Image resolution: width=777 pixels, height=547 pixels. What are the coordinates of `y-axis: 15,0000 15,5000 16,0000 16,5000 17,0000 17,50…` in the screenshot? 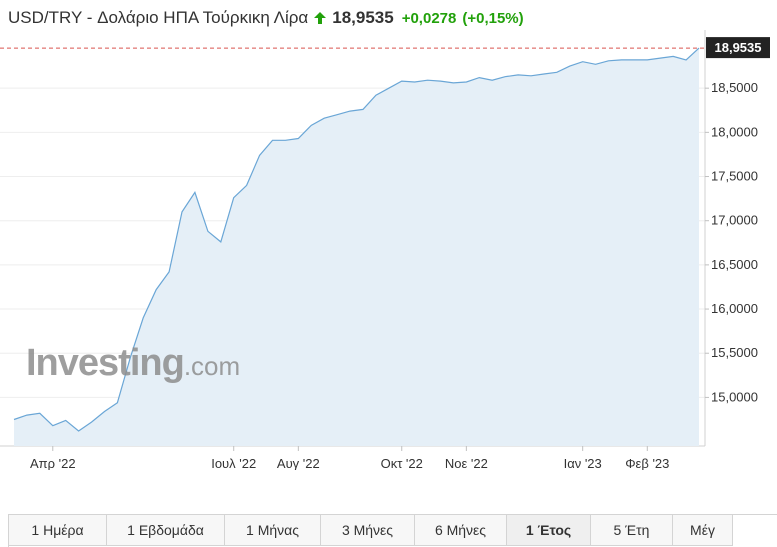 It's located at (731, 242).